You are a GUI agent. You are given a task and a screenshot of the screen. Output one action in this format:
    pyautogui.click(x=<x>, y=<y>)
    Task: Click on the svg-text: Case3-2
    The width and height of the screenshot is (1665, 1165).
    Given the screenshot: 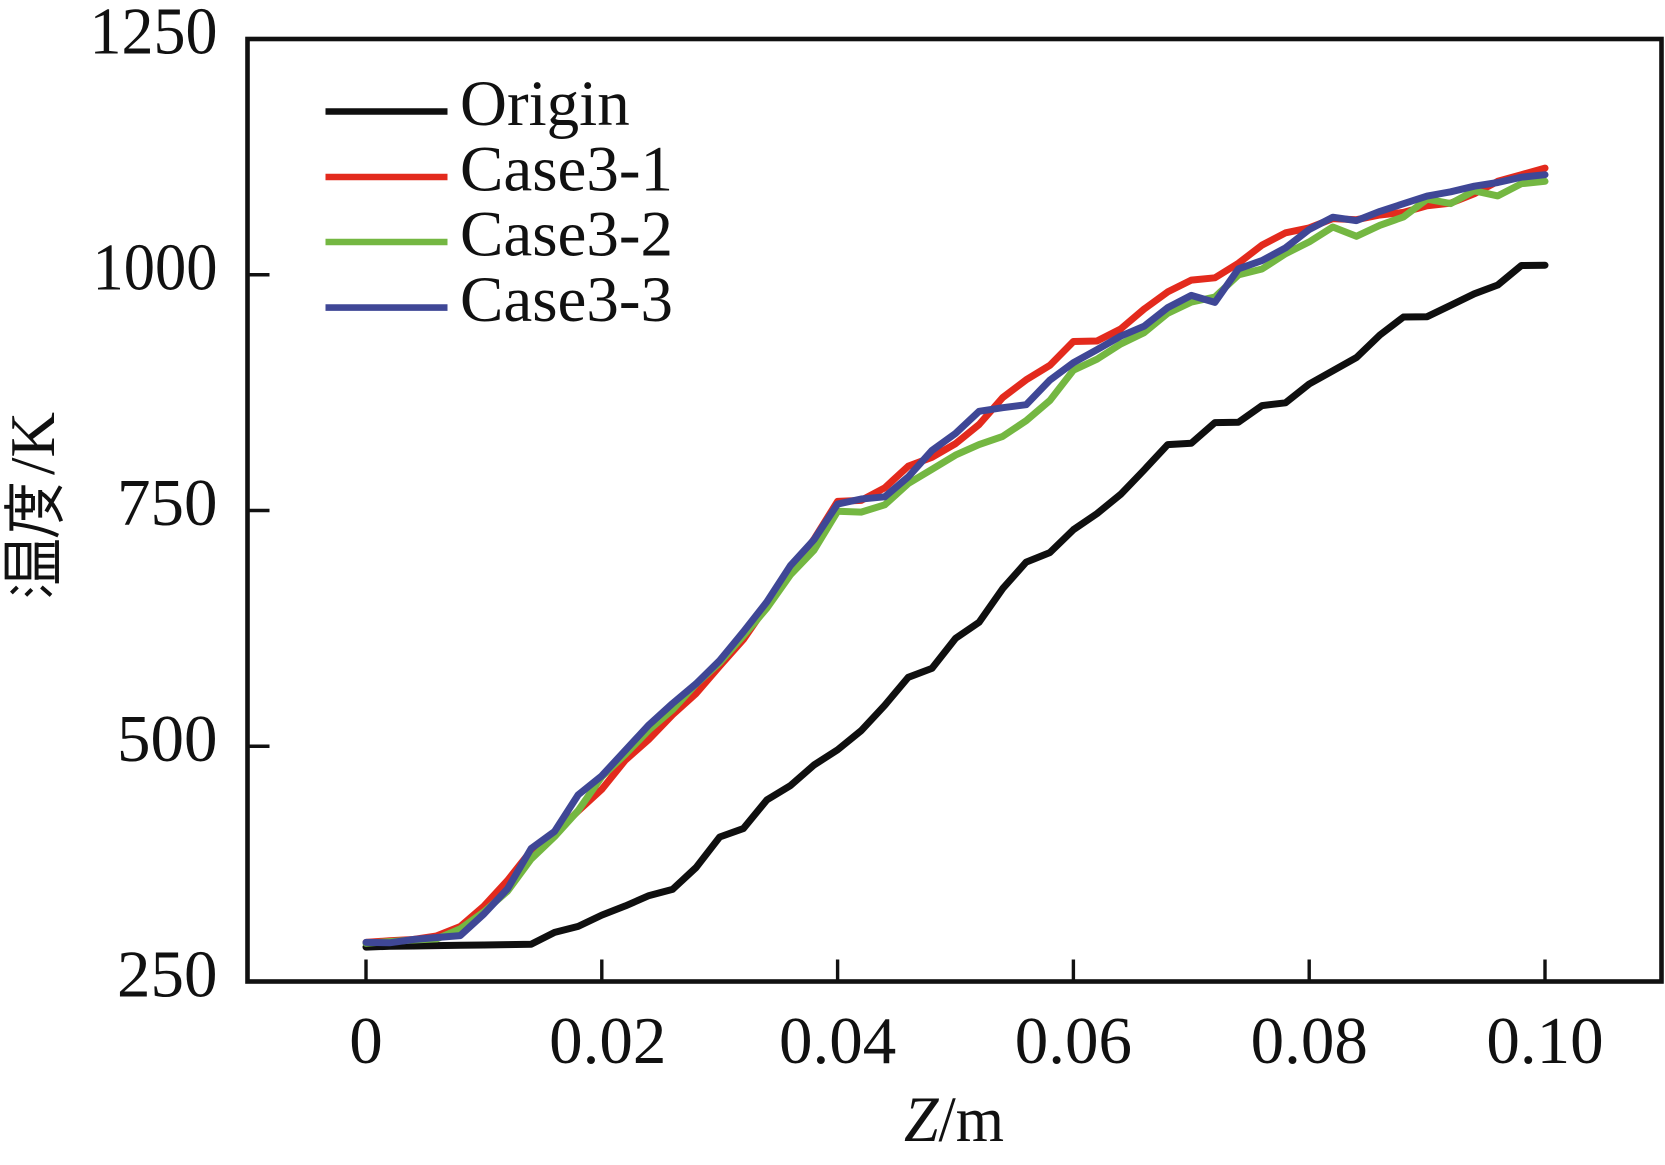 What is the action you would take?
    pyautogui.click(x=566, y=235)
    